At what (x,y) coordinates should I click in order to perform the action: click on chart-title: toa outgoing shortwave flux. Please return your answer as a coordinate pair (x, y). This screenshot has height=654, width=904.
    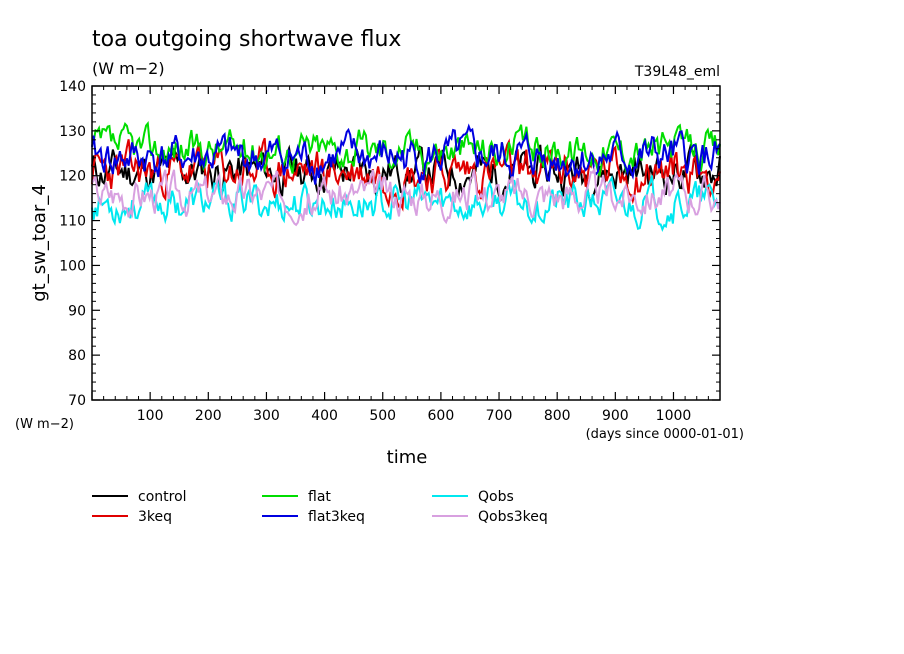
    Looking at the image, I should click on (246, 39).